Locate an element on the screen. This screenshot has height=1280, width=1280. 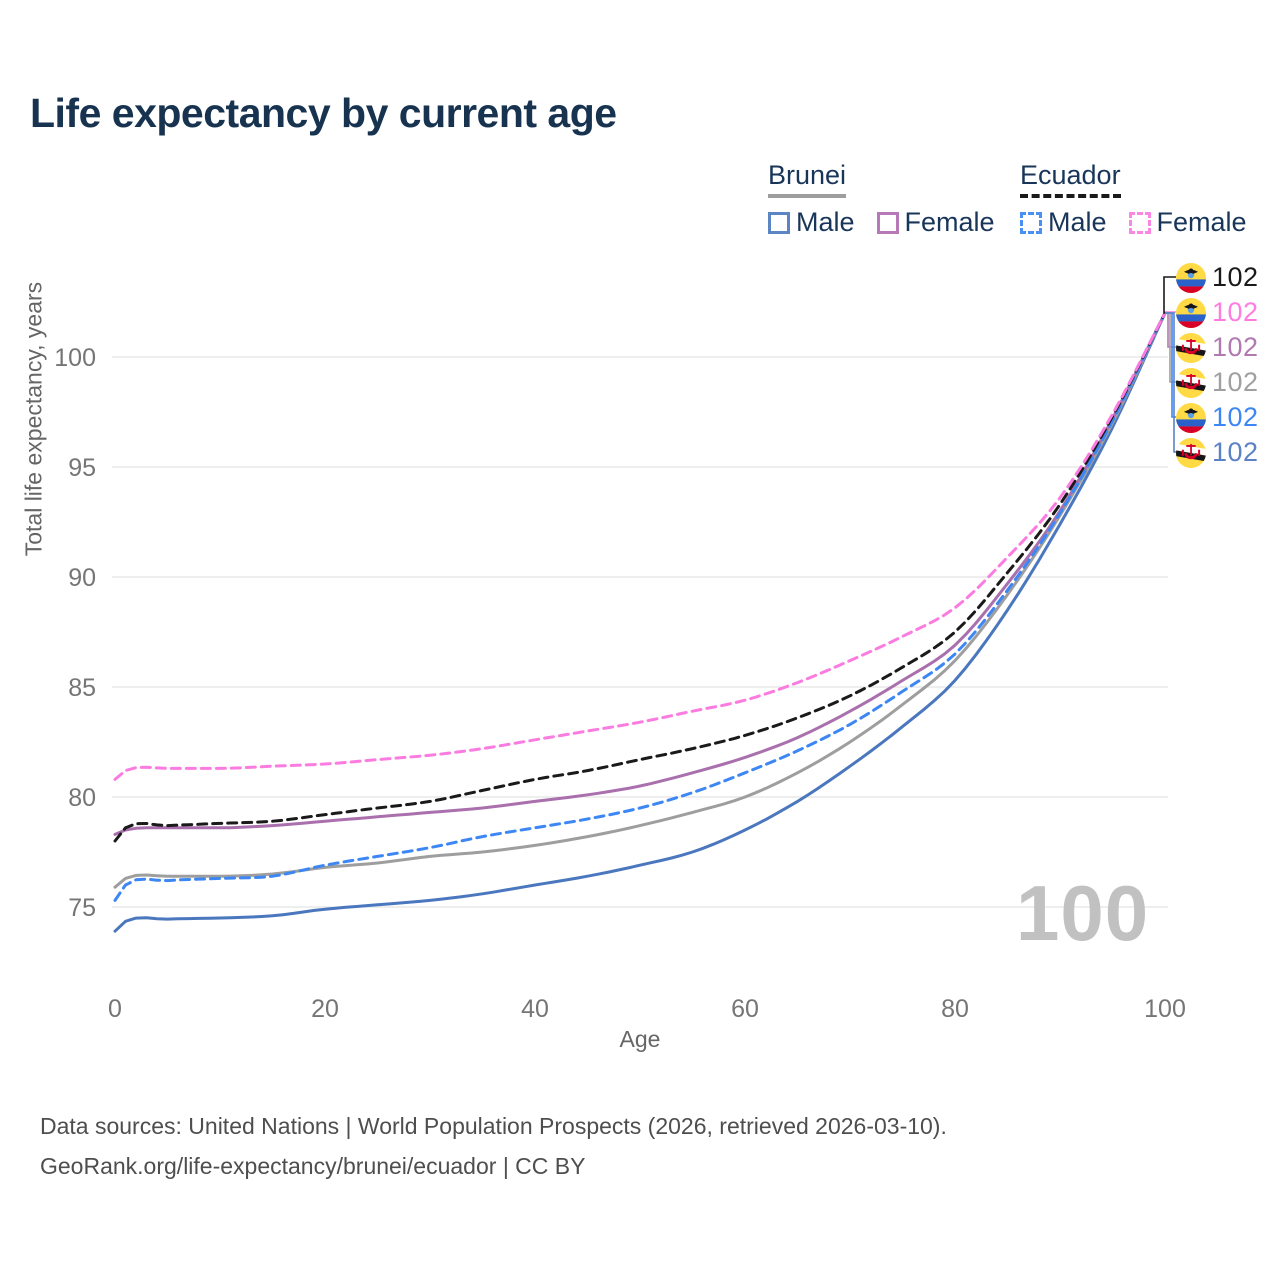
brunei-male-swatch-icon is located at coordinates (779, 222).